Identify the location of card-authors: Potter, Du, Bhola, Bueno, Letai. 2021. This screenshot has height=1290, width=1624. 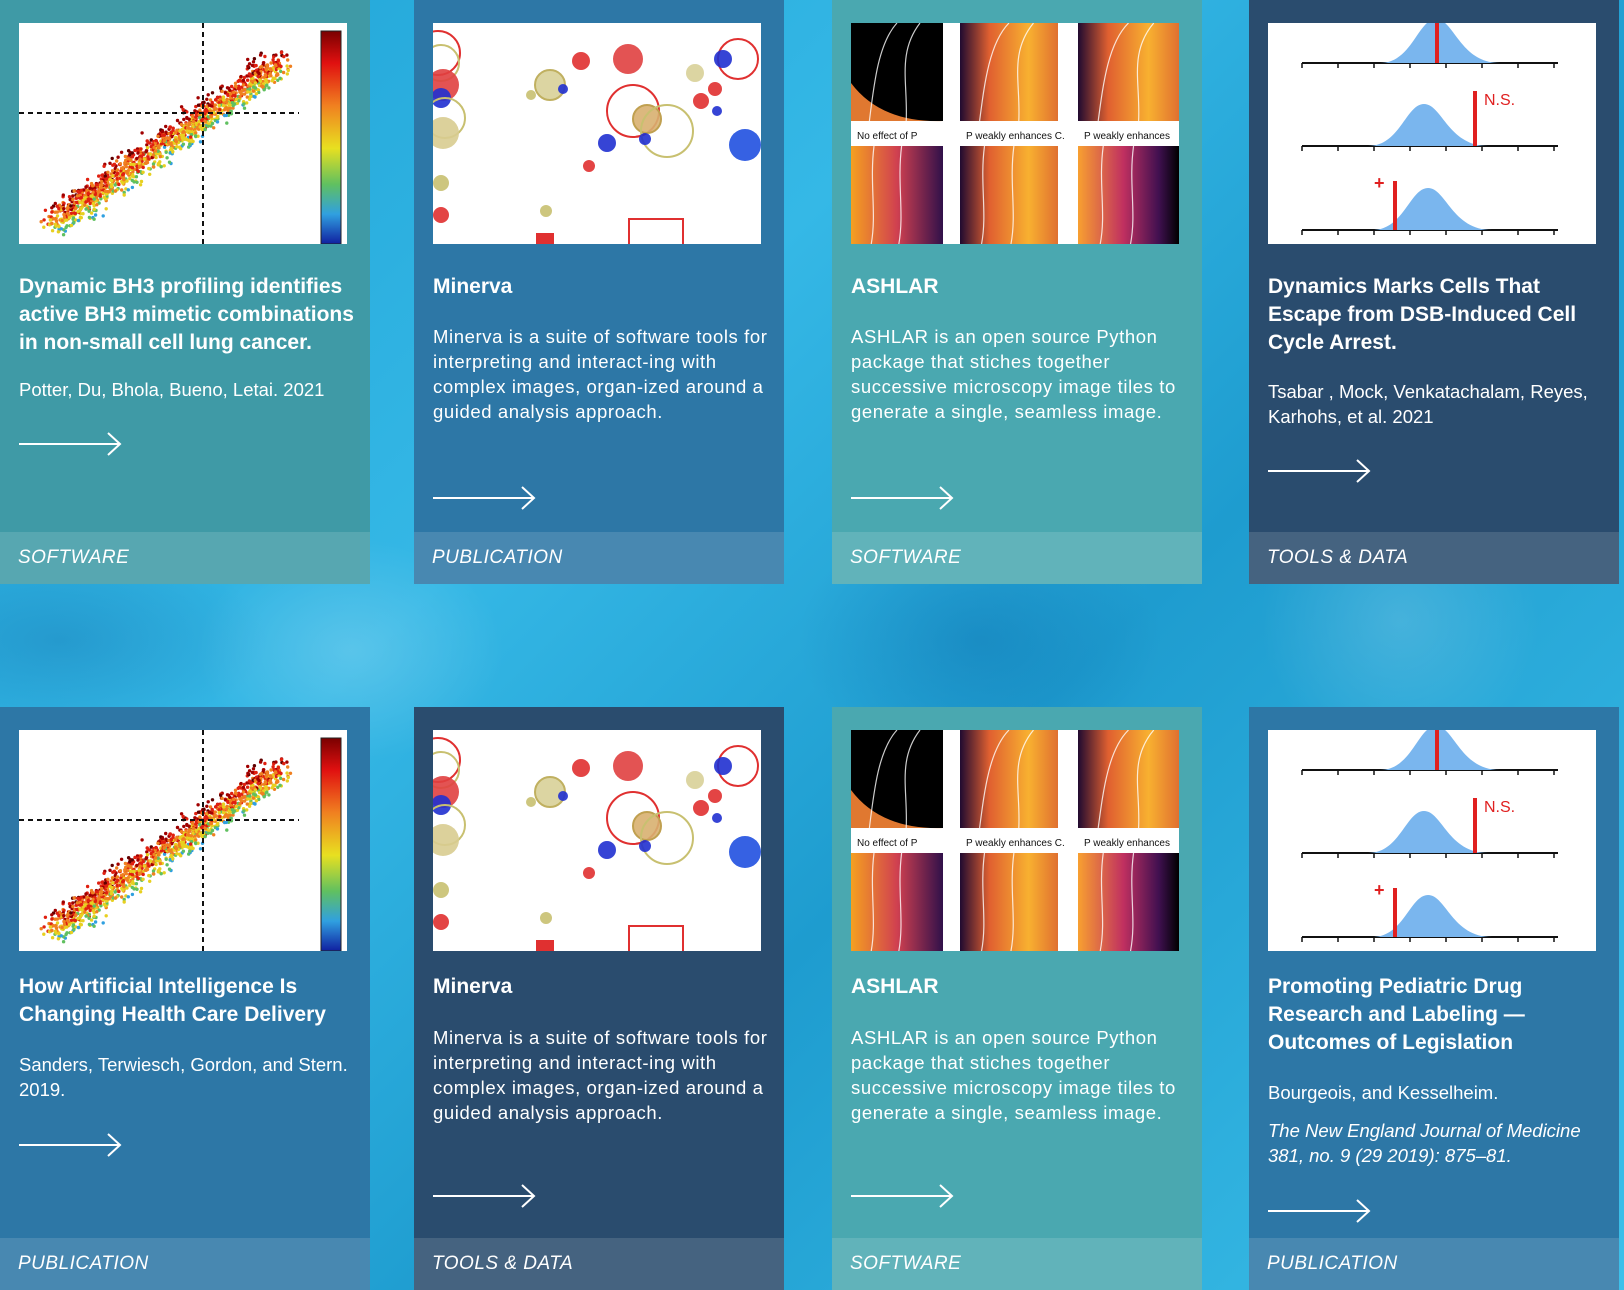
(172, 389).